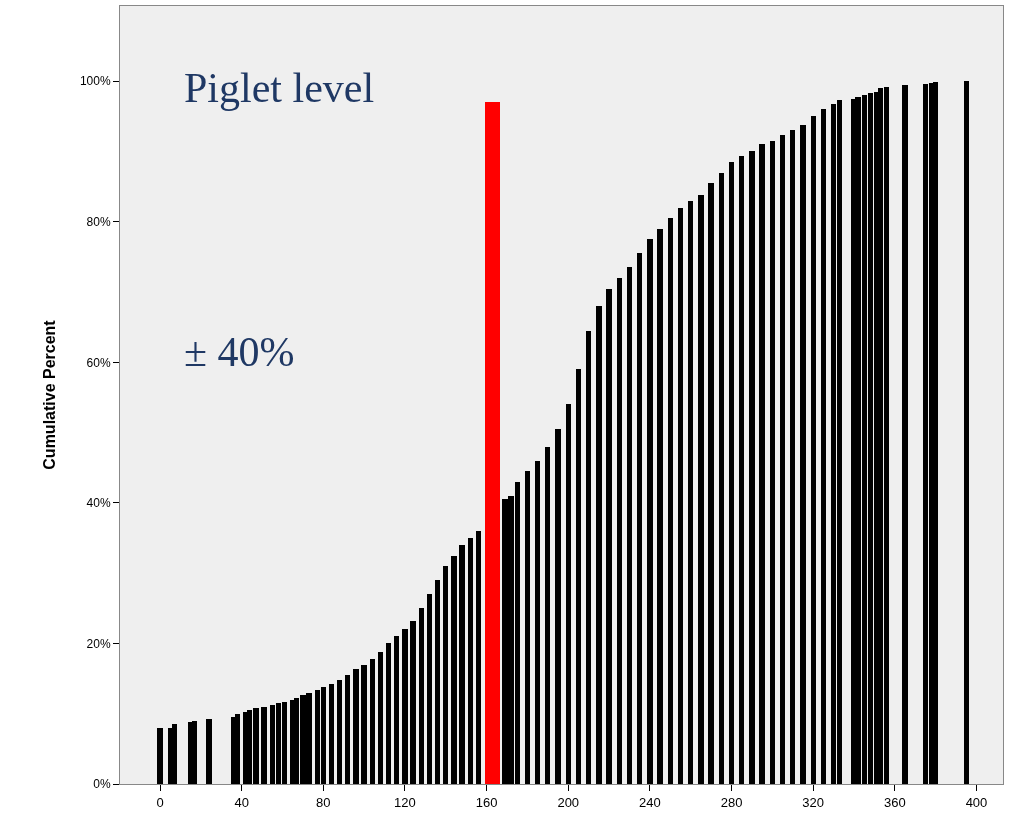 The image size is (1021, 820). Describe the element at coordinates (650, 802) in the screenshot. I see `x-tick-label: 240` at that location.